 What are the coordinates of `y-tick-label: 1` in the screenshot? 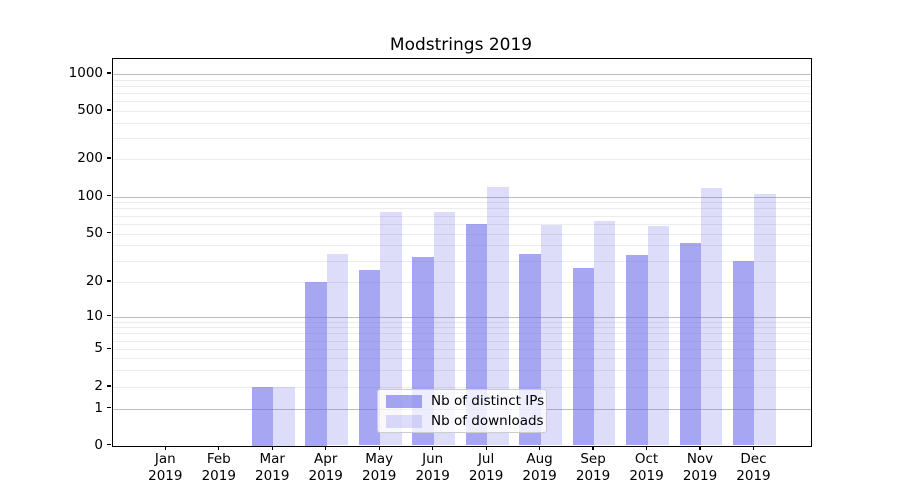 It's located at (98, 407).